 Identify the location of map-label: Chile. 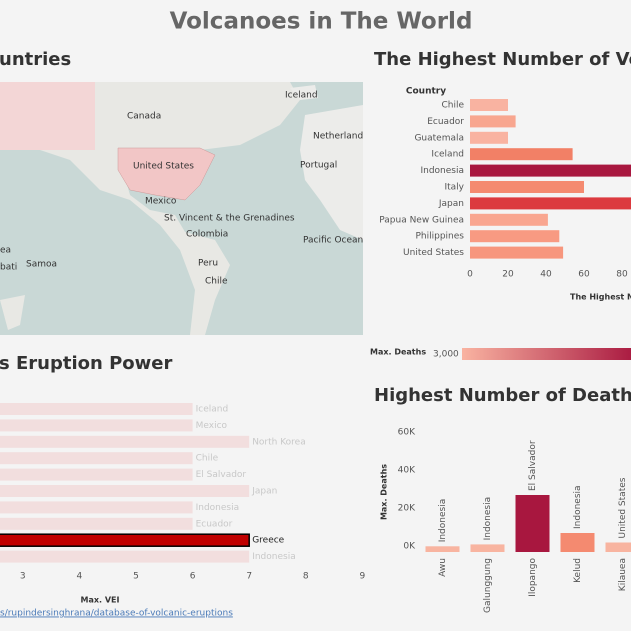
(216, 282).